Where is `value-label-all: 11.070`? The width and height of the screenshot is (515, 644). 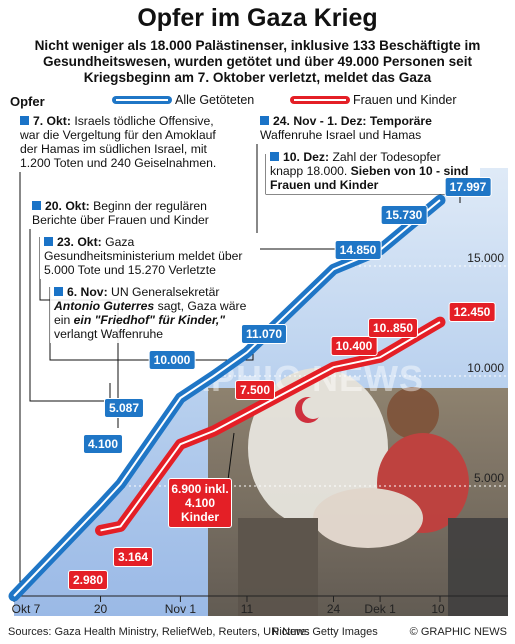 value-label-all: 11.070 is located at coordinates (264, 334).